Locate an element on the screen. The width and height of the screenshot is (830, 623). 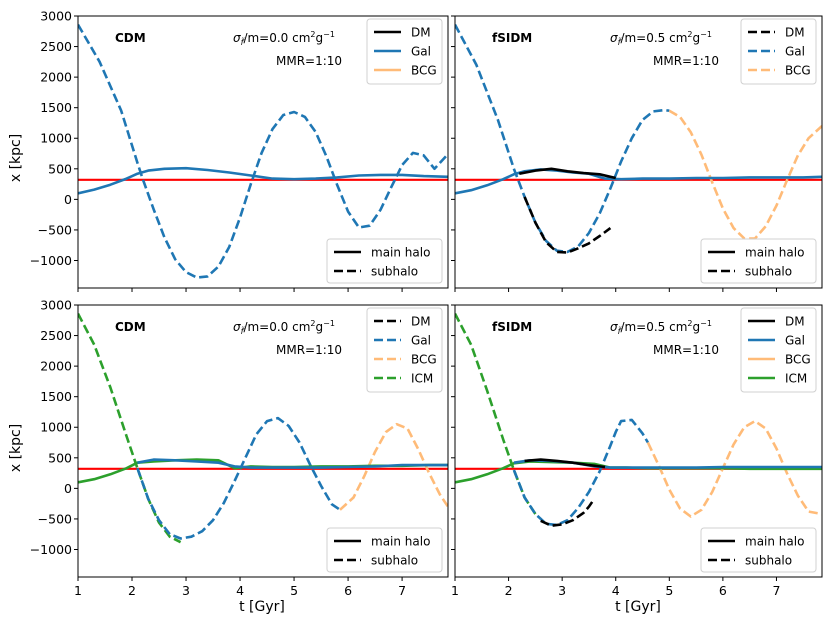
x-tick-label: 4 is located at coordinates (616, 590).